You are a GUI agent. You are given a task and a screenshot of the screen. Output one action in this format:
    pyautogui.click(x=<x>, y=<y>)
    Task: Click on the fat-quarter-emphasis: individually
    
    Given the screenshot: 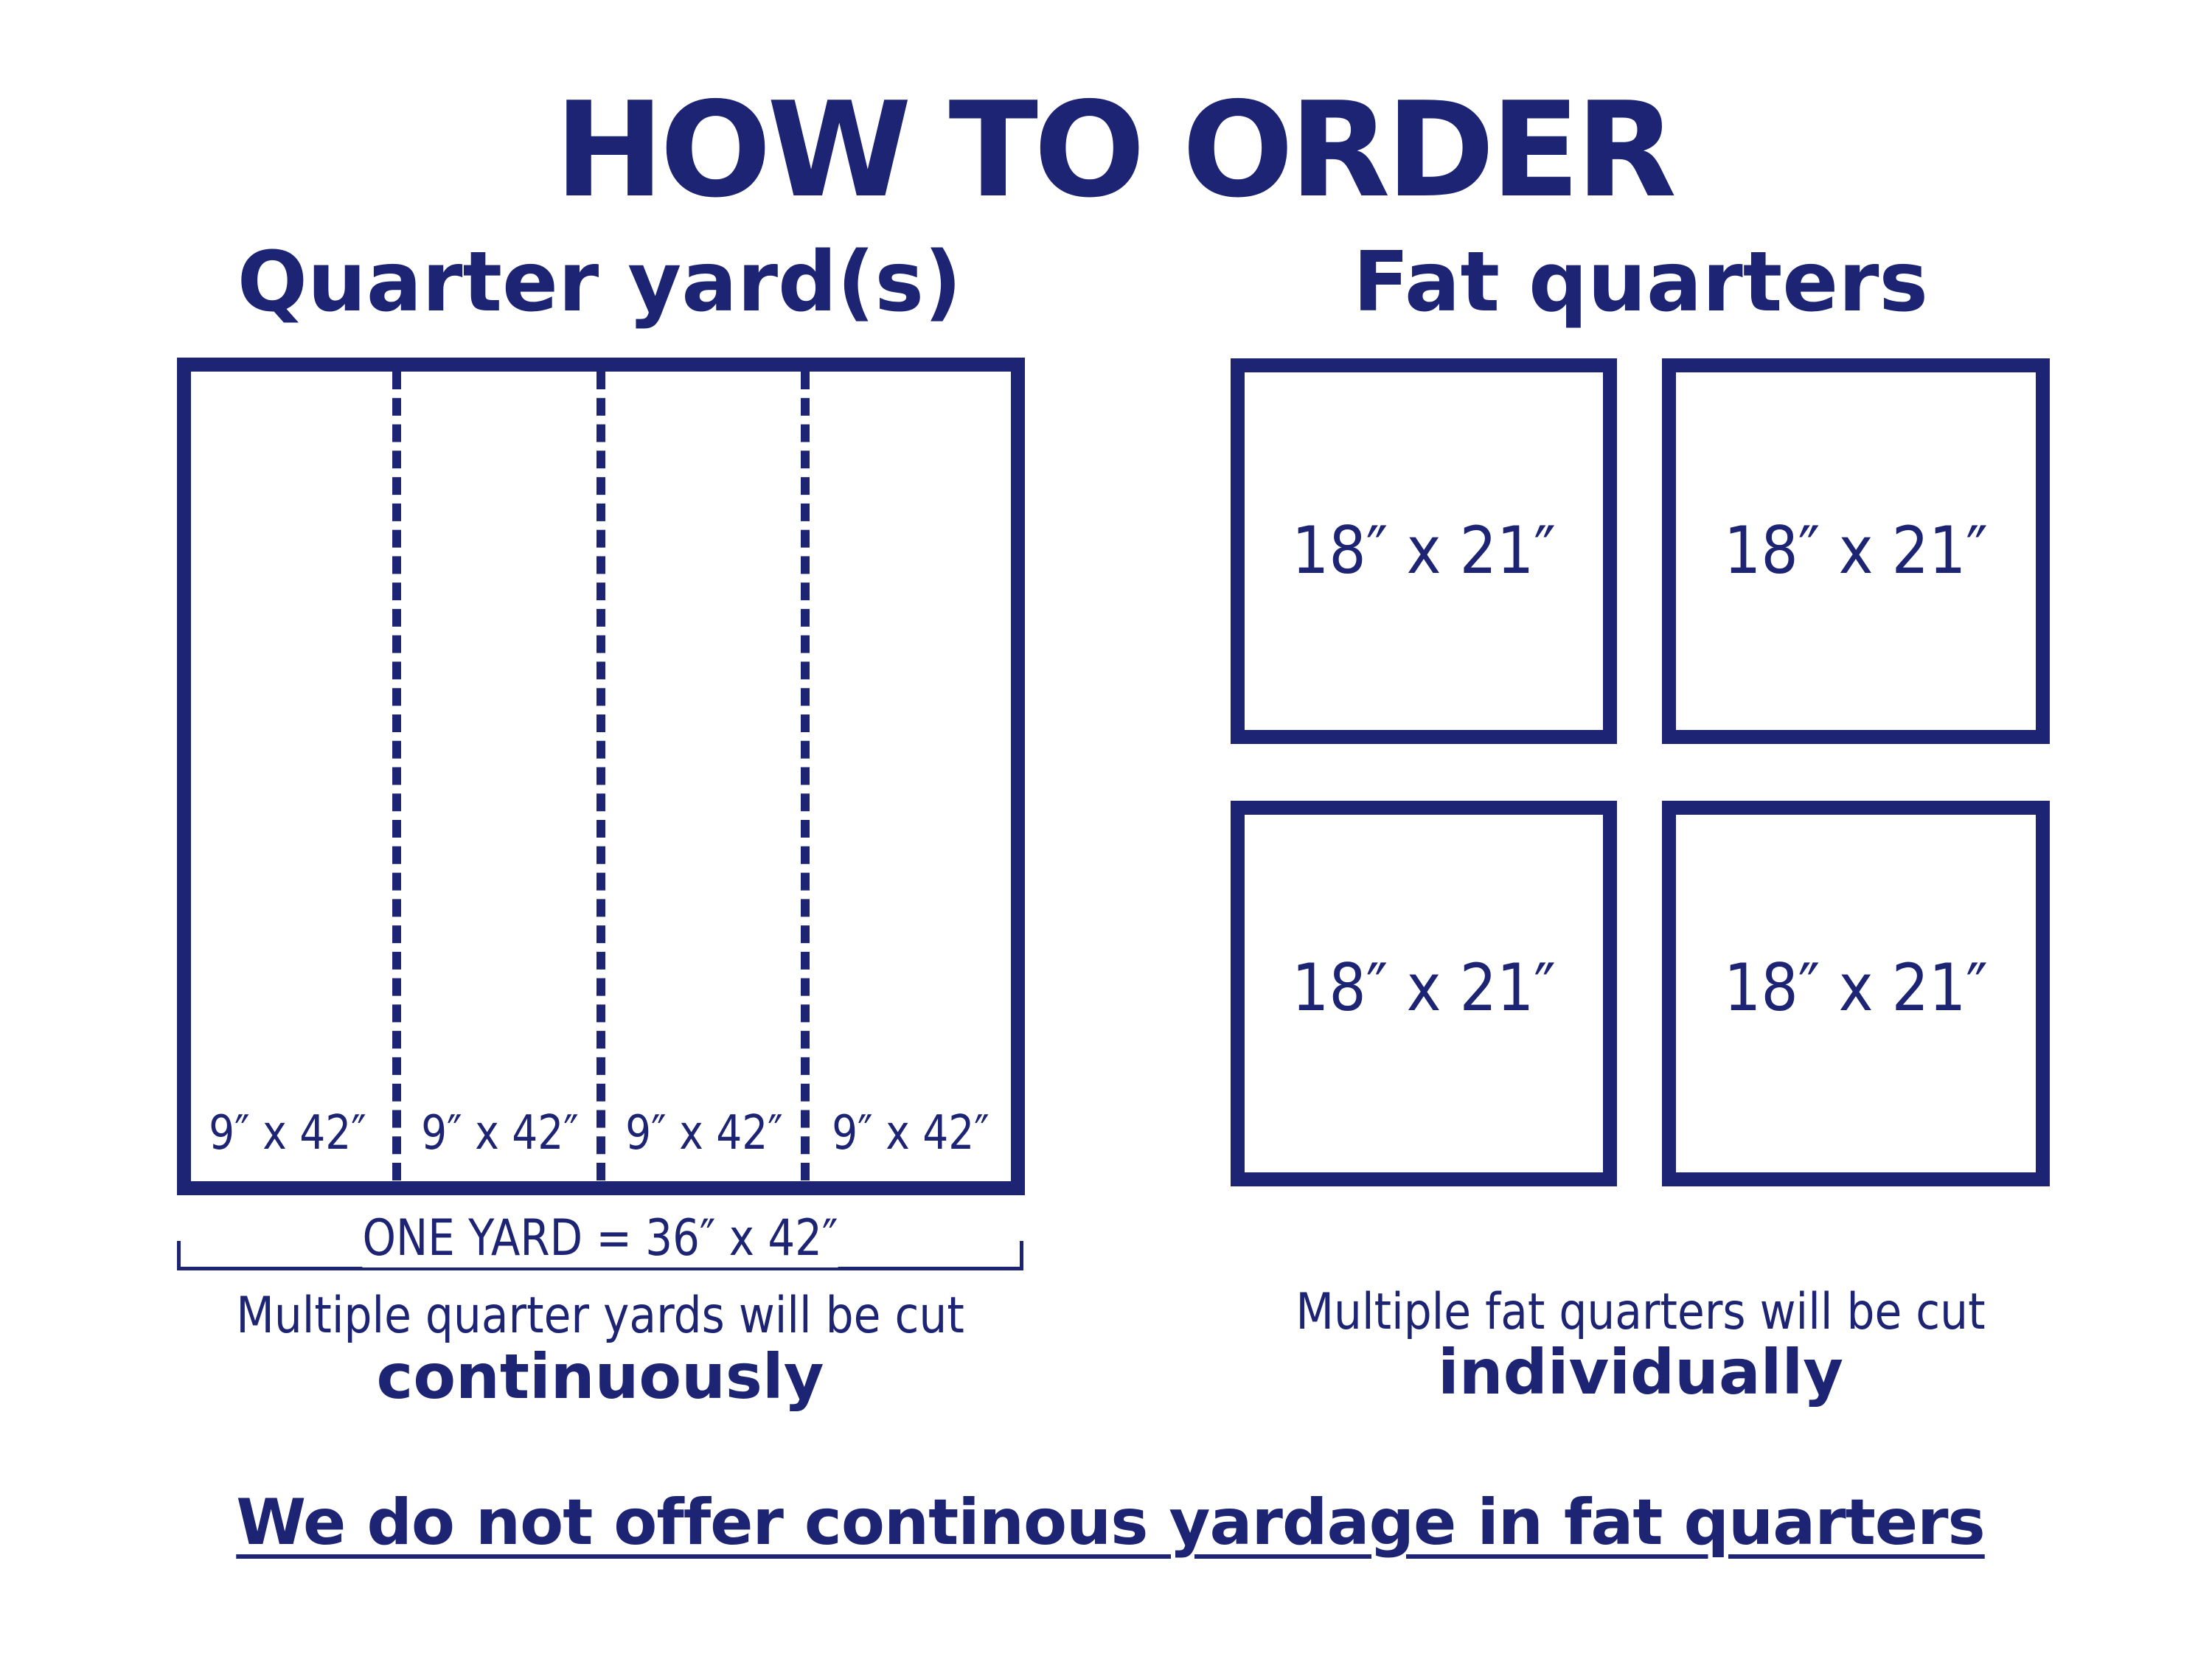 What is the action you would take?
    pyautogui.click(x=1640, y=1372)
    